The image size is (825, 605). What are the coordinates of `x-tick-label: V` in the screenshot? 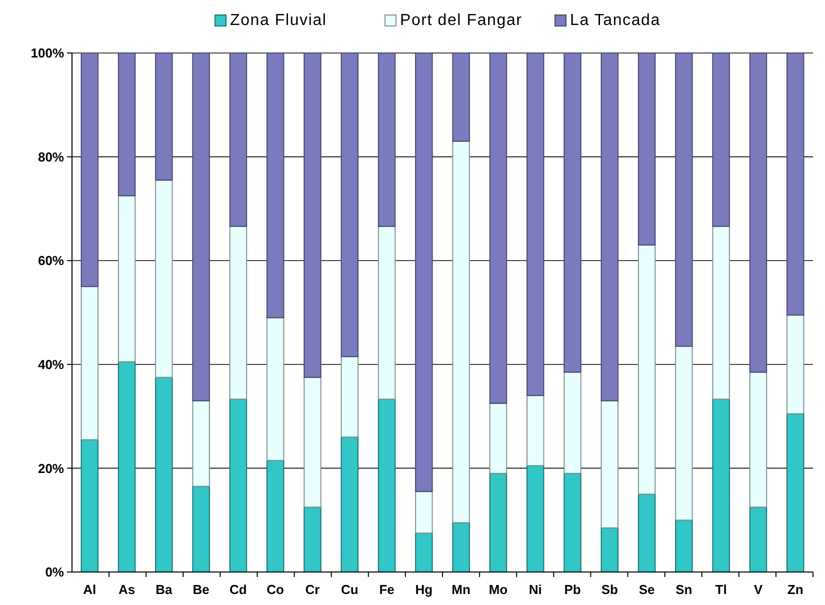 It's located at (758, 589).